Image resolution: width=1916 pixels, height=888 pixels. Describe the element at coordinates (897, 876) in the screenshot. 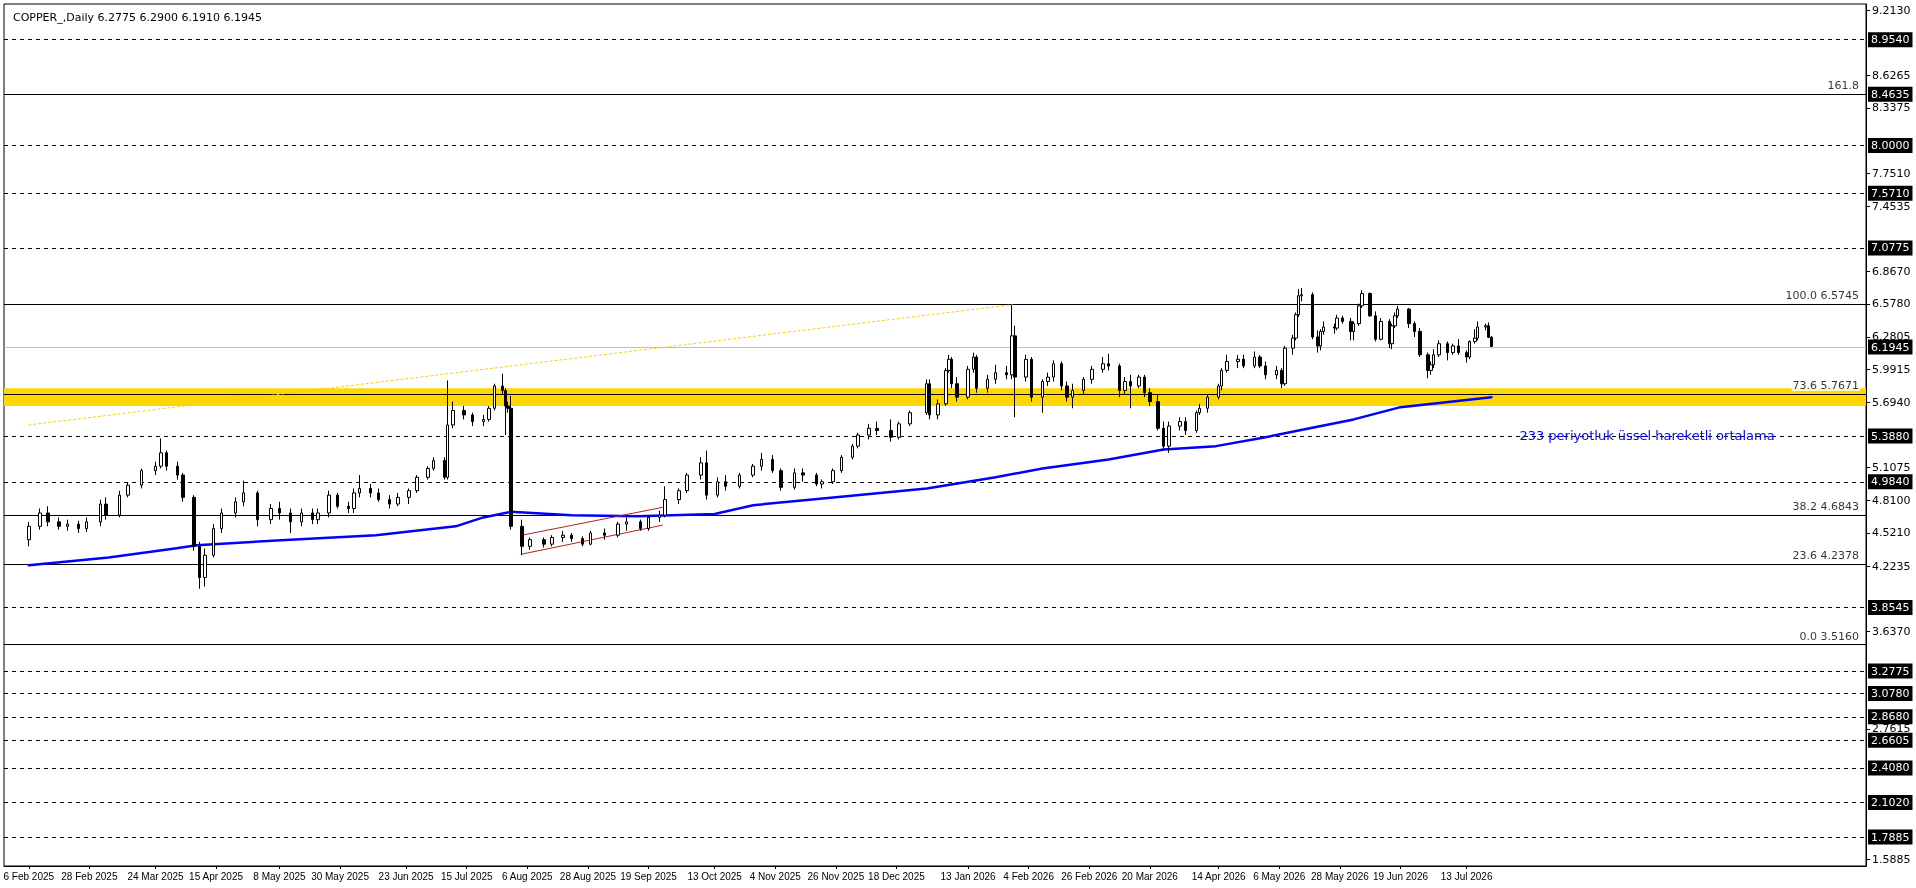

I see `x-tick-label: 18 Dec 2025` at that location.